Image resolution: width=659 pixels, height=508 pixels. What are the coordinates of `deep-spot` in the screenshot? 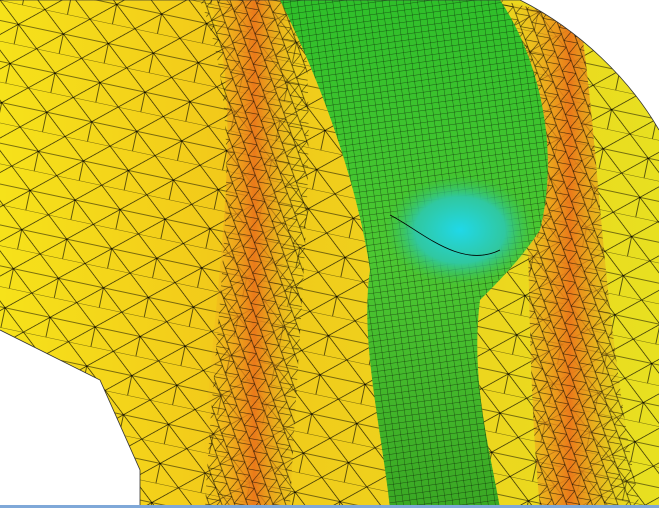 It's located at (460, 230).